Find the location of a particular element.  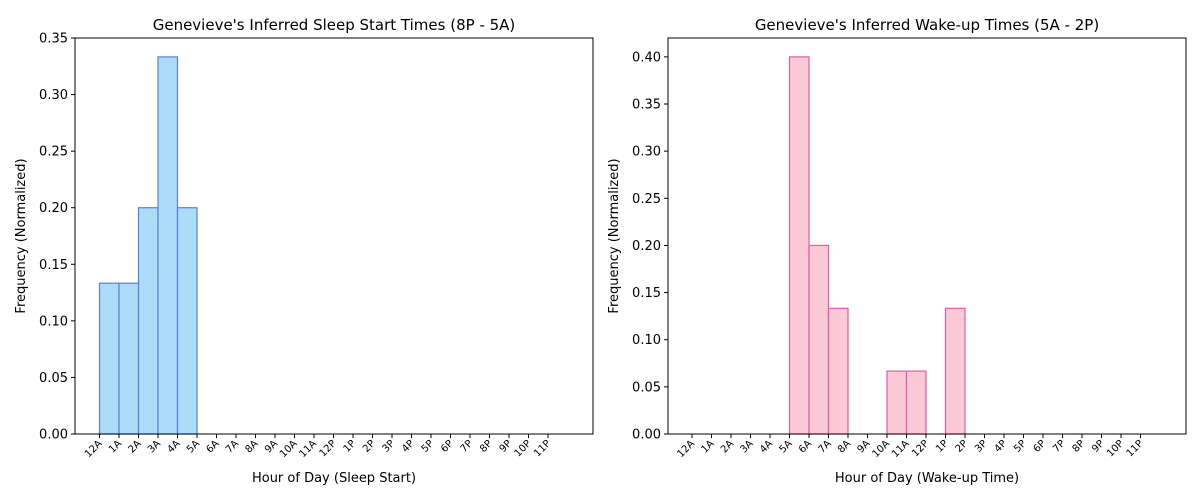

sleep-x-axis-label: Hour of Day (Sleep Start) is located at coordinates (334, 478).